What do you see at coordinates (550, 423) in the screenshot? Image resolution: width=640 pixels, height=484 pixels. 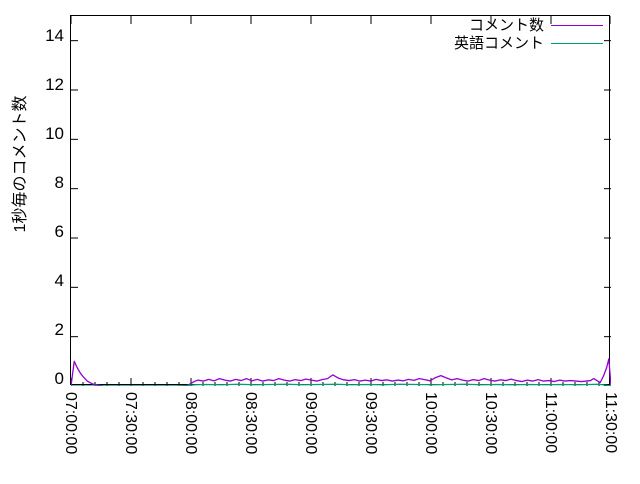 I see `x-tick-label: 11:00:00` at bounding box center [550, 423].